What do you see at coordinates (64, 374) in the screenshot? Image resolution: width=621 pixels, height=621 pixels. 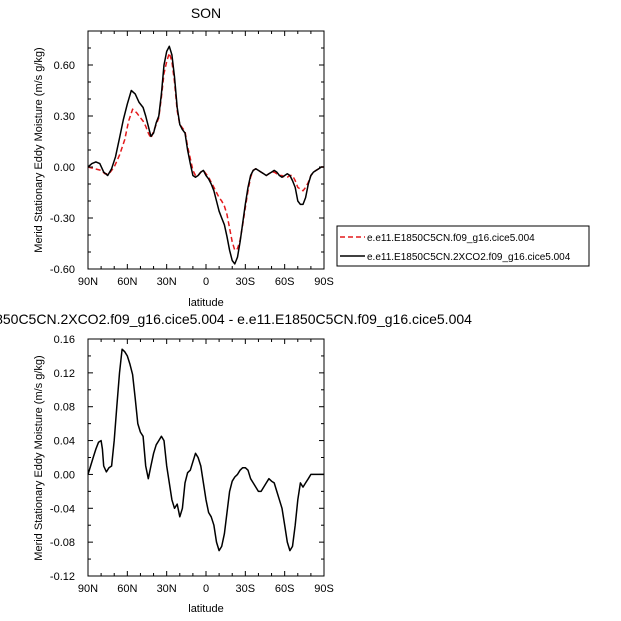 I see `y-tick-label: 0.12` at bounding box center [64, 374].